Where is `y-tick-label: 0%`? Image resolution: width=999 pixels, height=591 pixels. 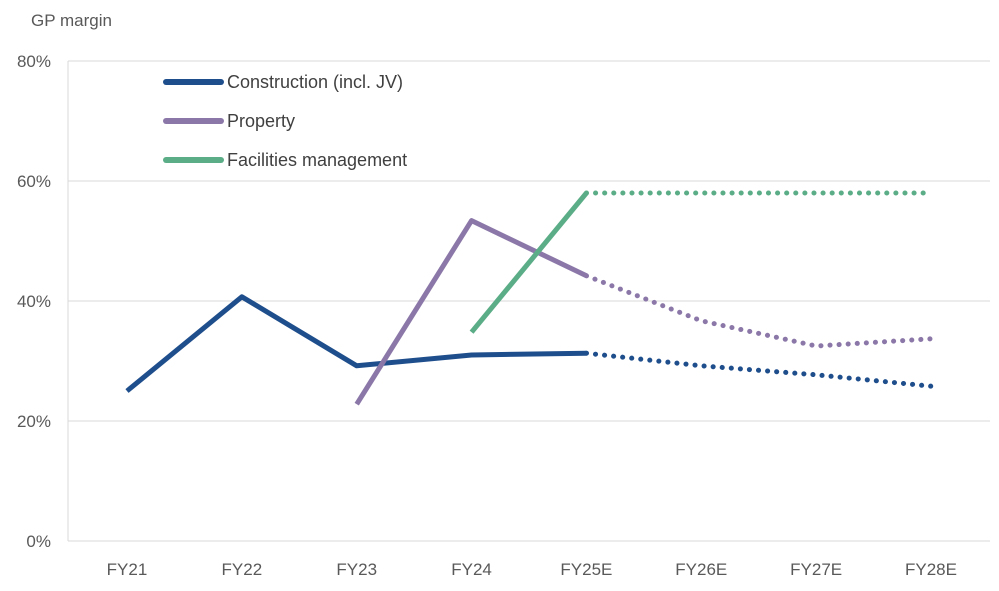
y-tick-label: 0% is located at coordinates (38, 541).